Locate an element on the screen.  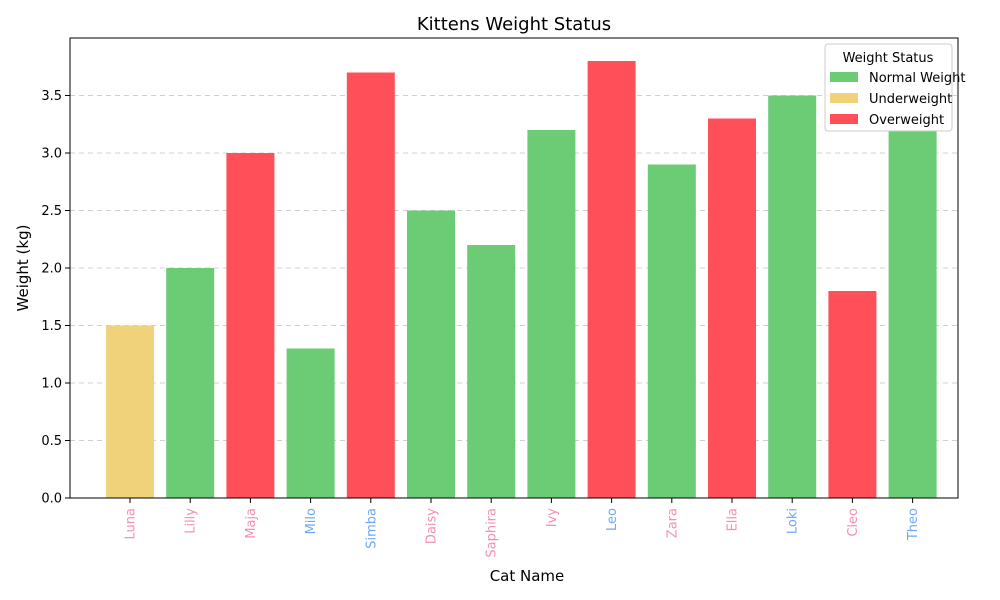
chart-title: Kittens Weight Status is located at coordinates (514, 24).